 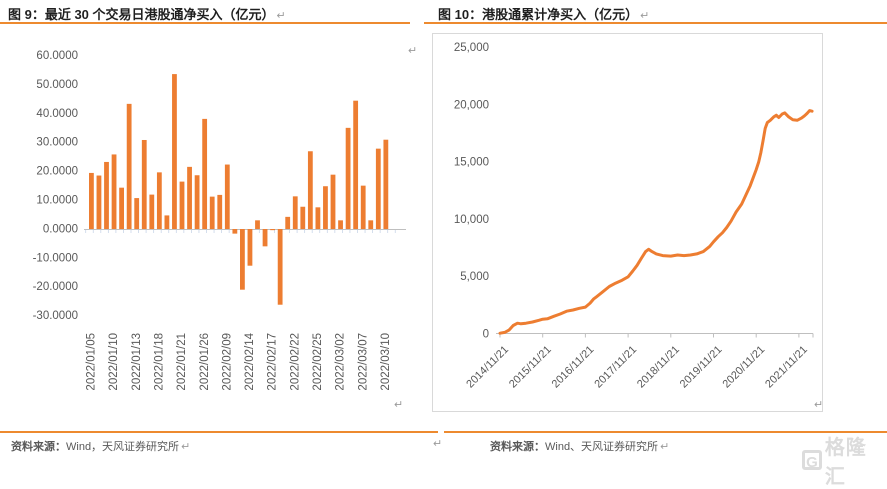 What do you see at coordinates (786, 367) in the screenshot?
I see `svg-text: 2021/11/21` at bounding box center [786, 367].